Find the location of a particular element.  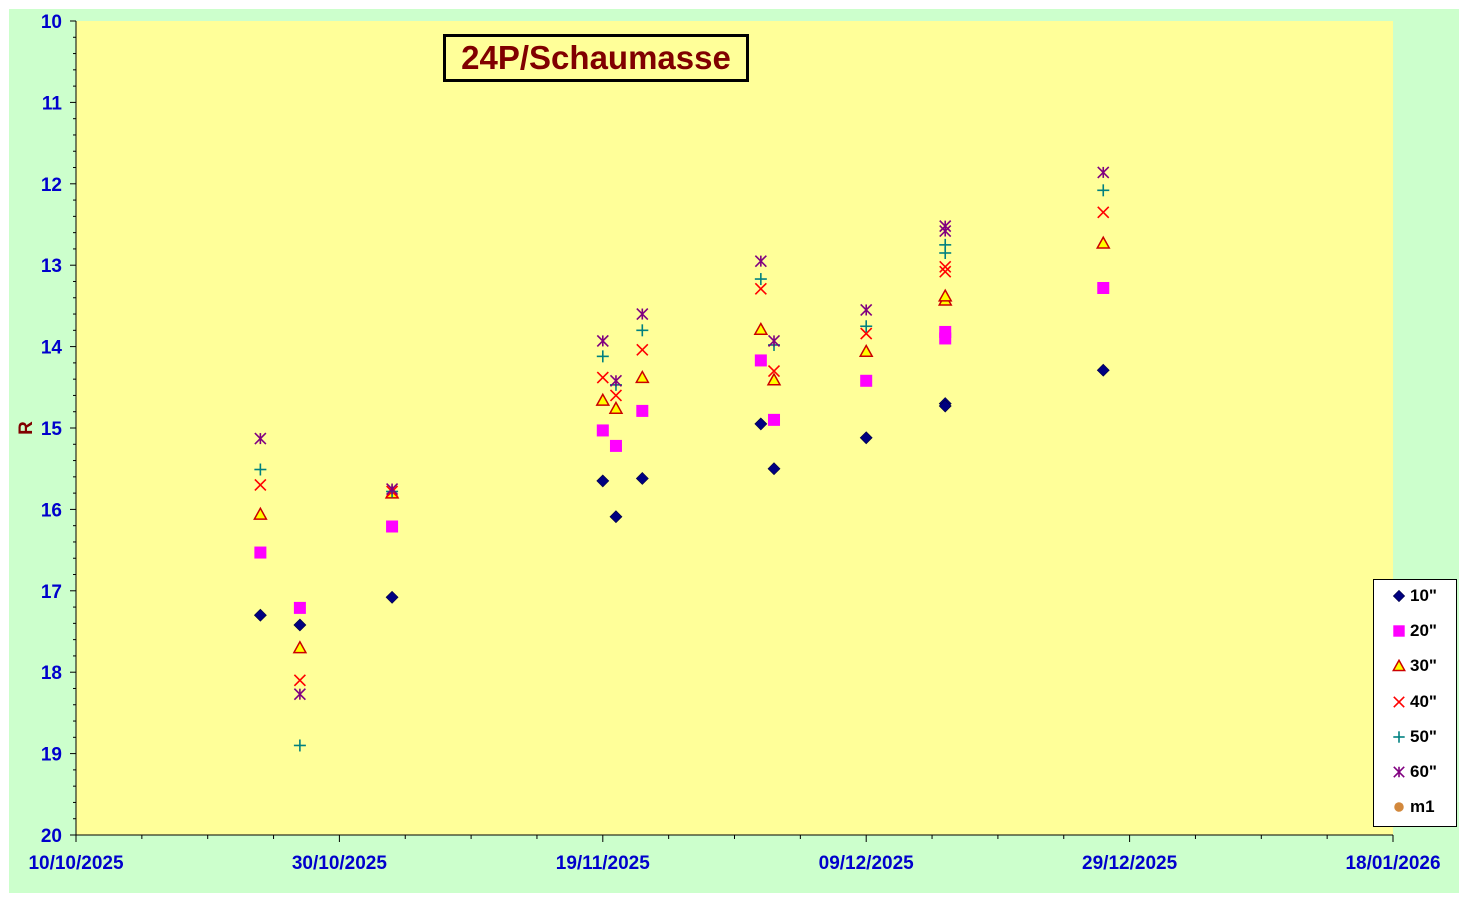

x-tick-label: 09/12/2025 is located at coordinates (867, 863).